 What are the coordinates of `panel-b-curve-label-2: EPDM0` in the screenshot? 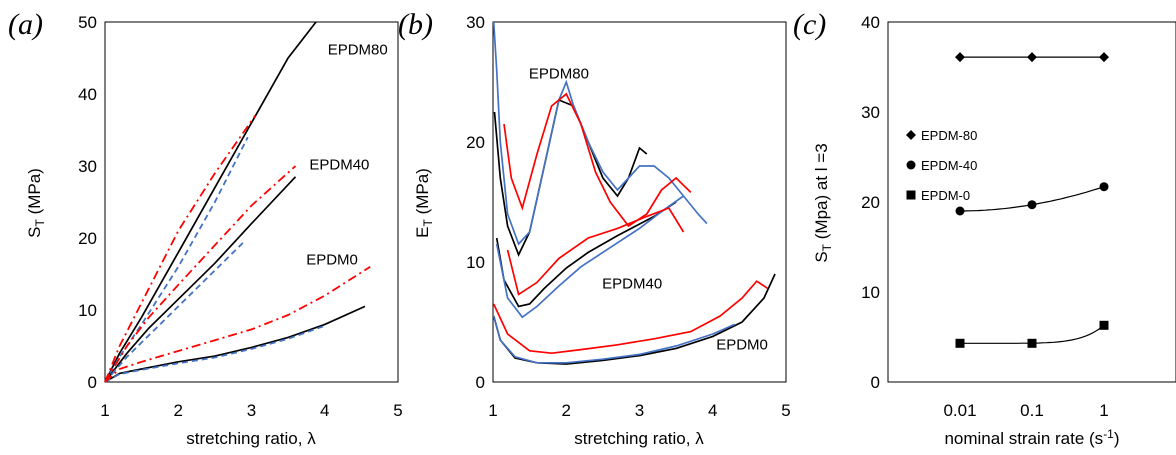 It's located at (742, 345).